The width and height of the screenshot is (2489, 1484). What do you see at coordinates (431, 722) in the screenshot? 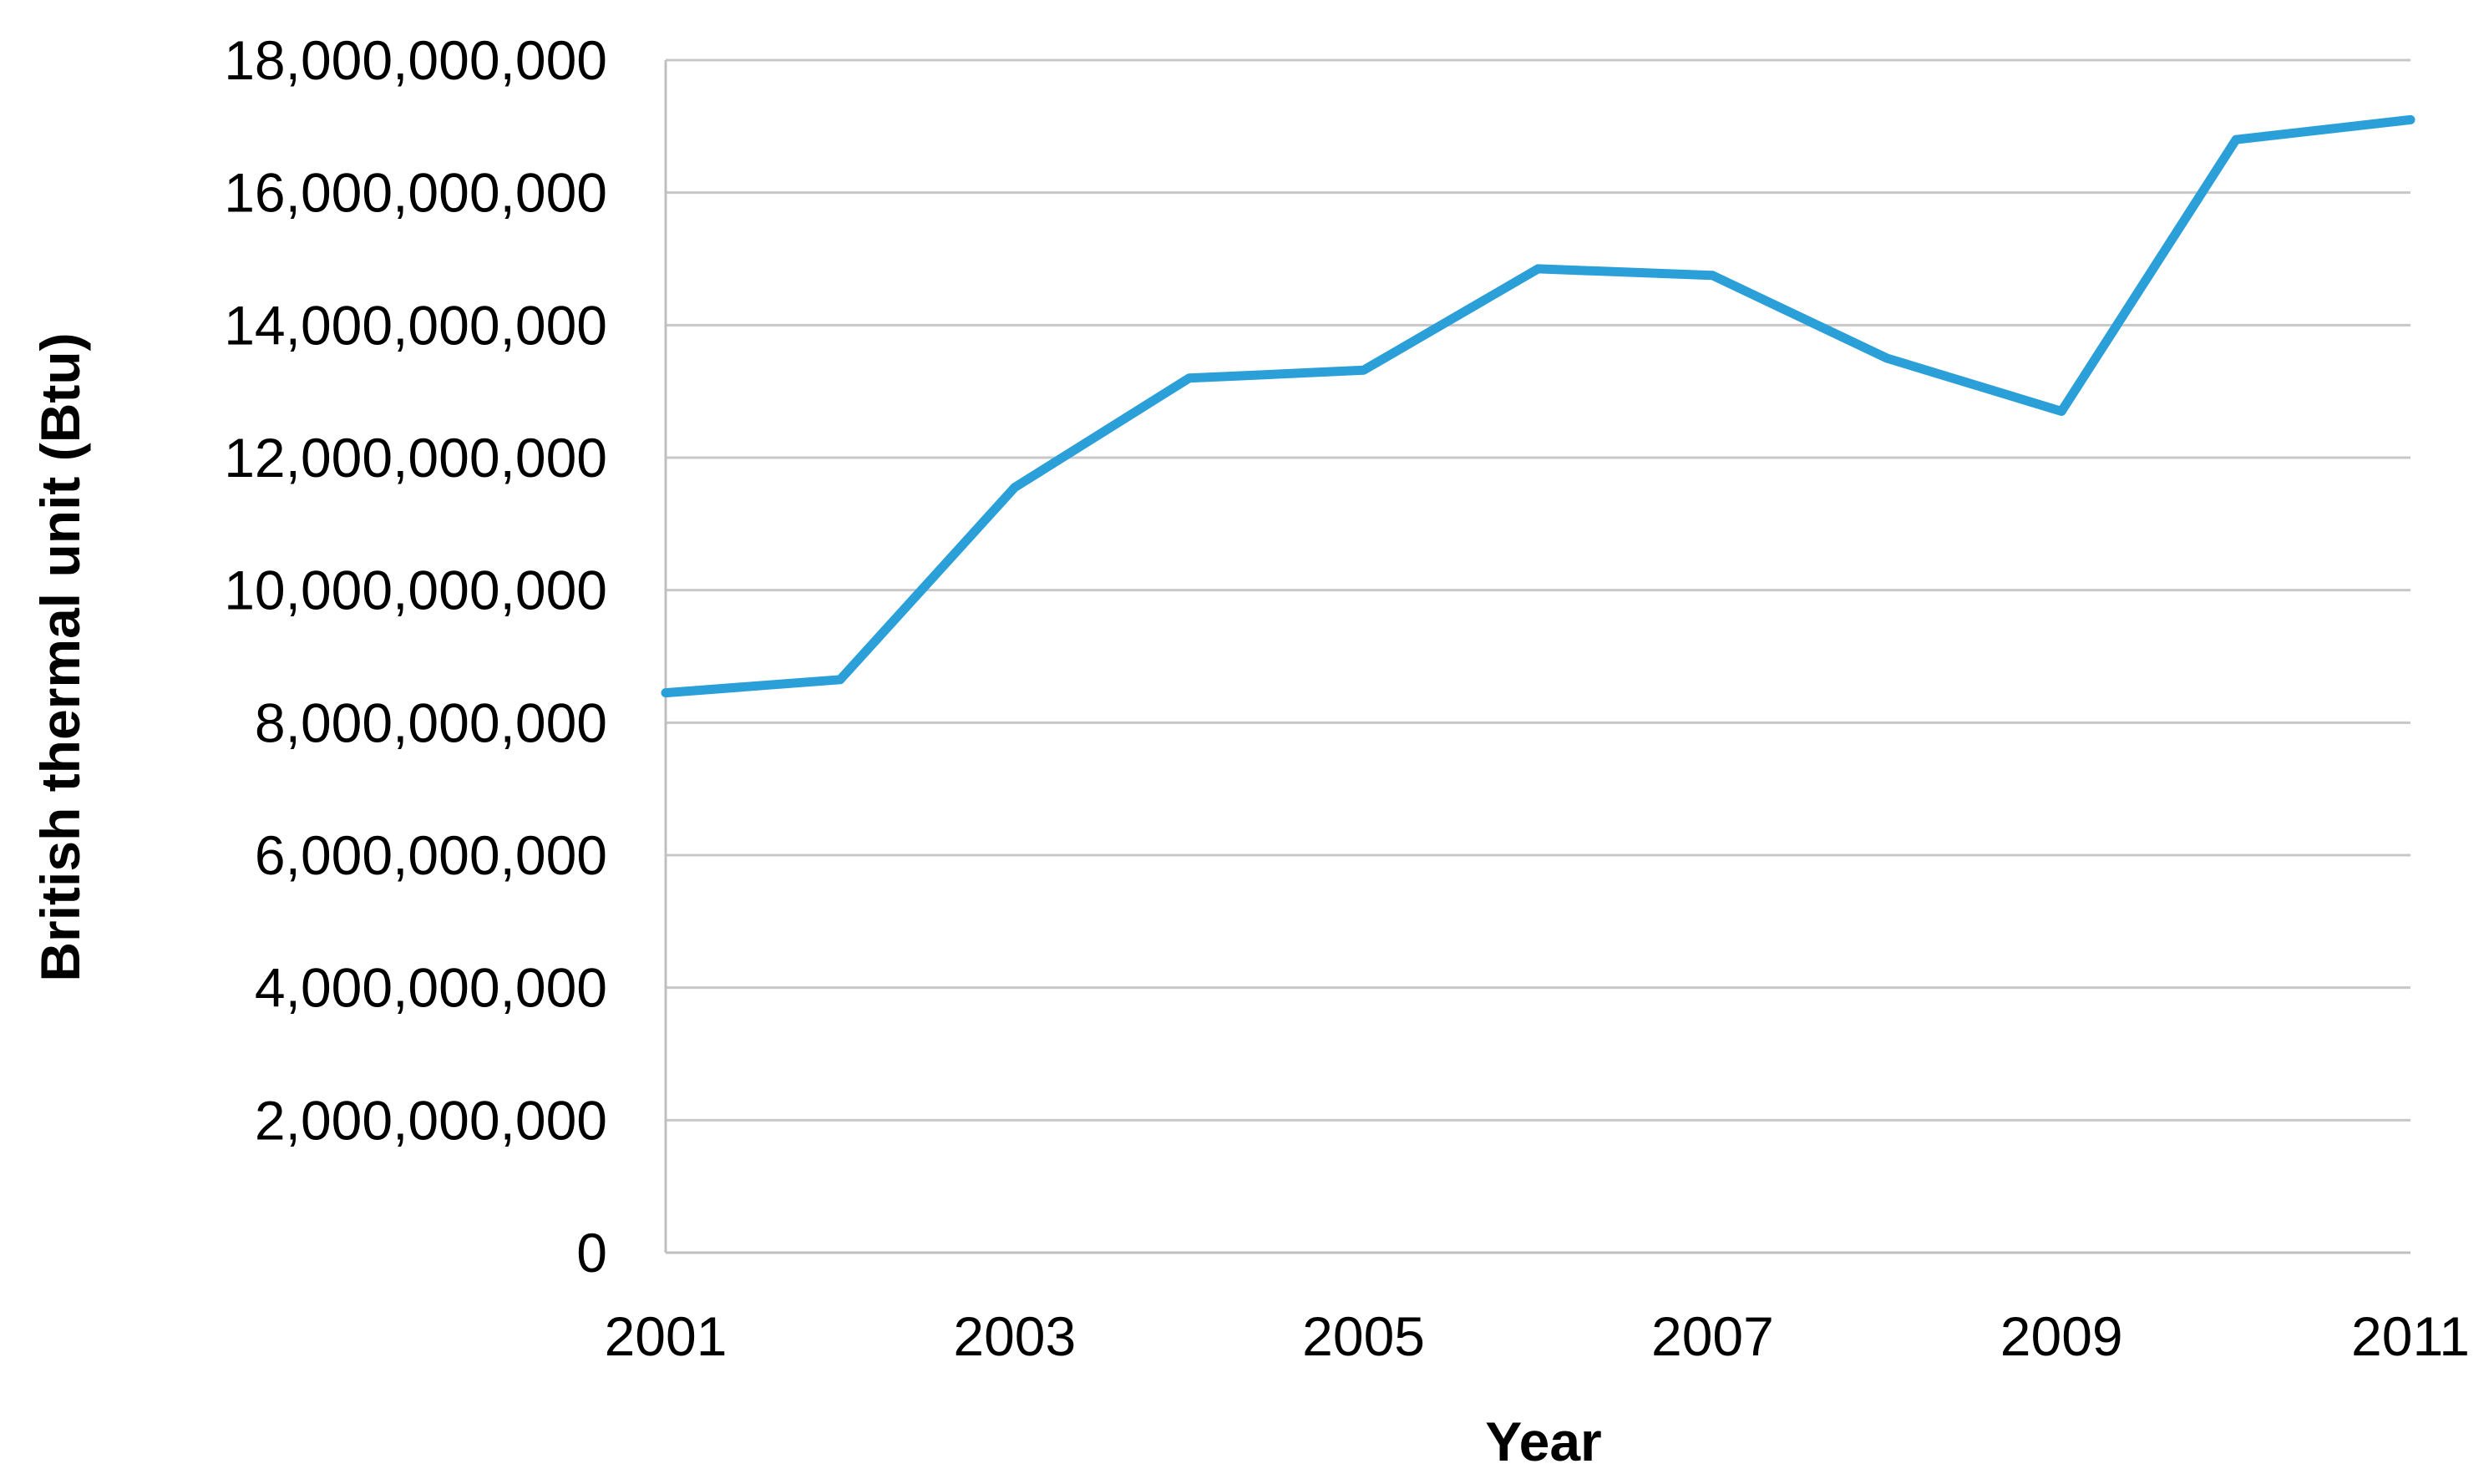
I see `y-tick-label: 8,000,000,000` at bounding box center [431, 722].